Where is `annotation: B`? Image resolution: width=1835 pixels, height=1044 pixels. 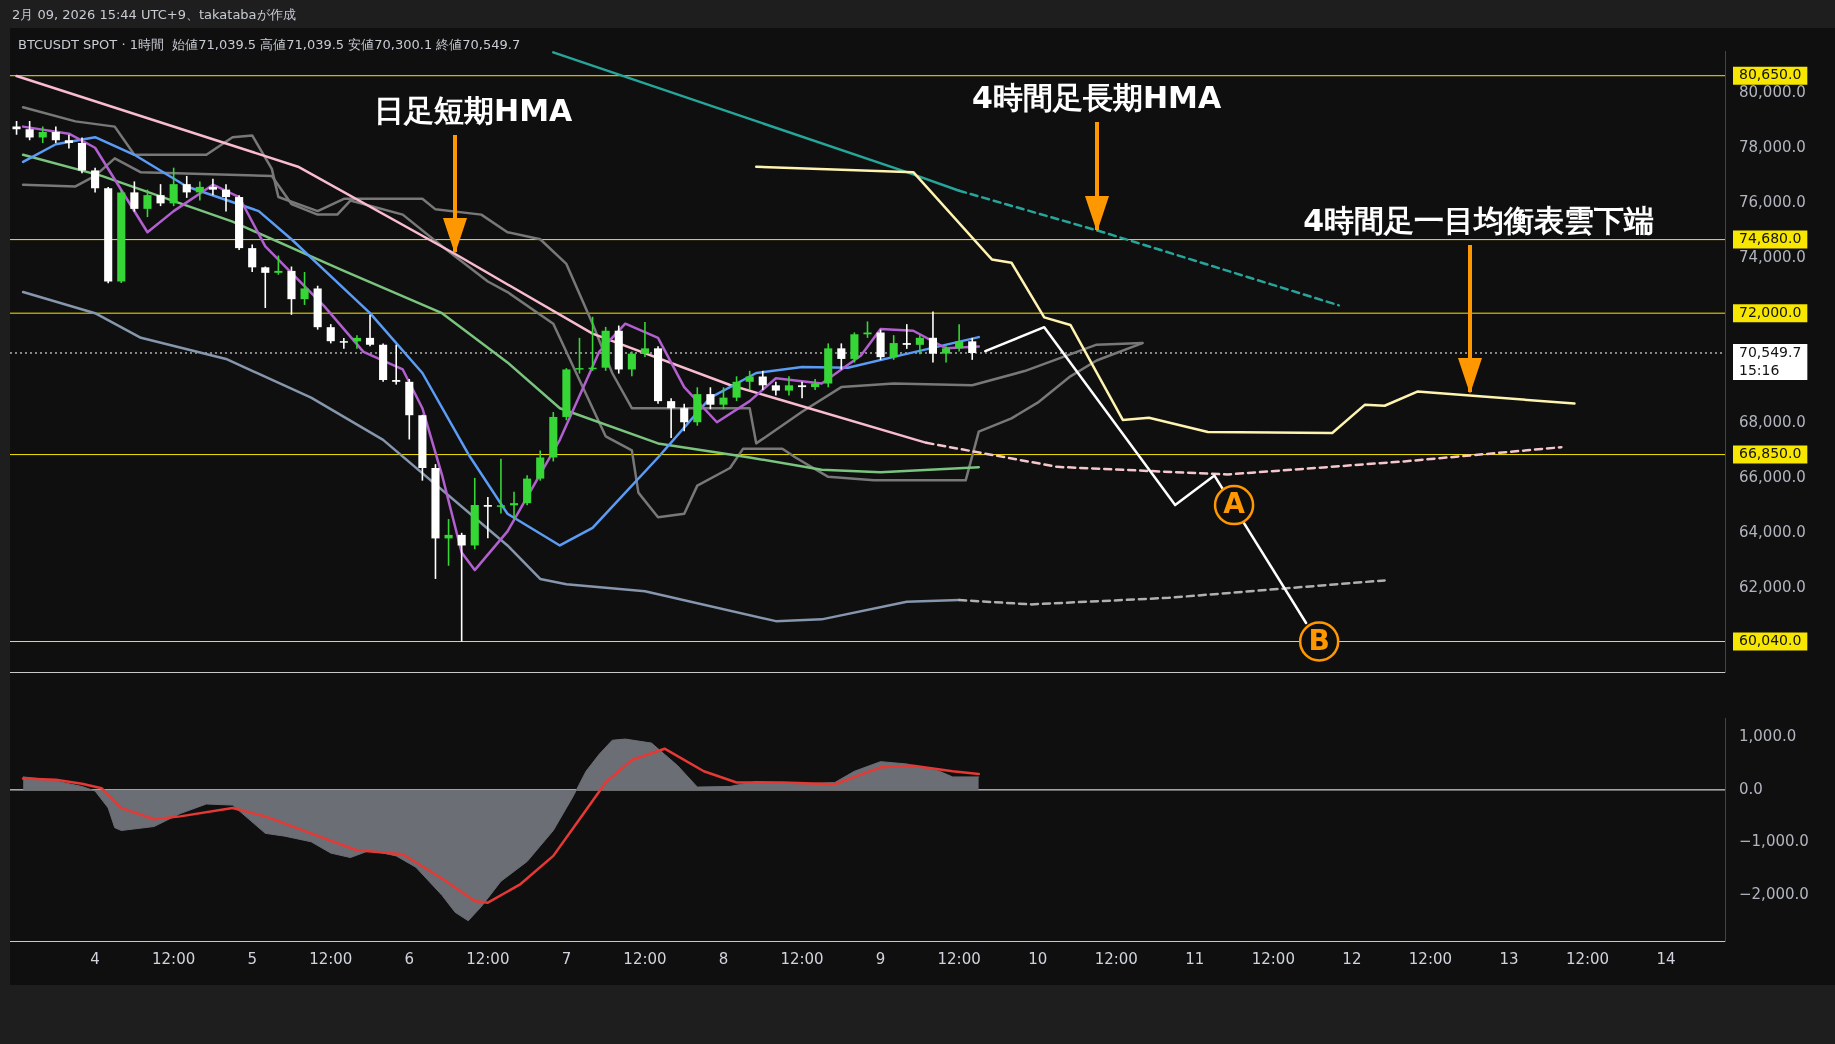 annotation: B is located at coordinates (1319, 640).